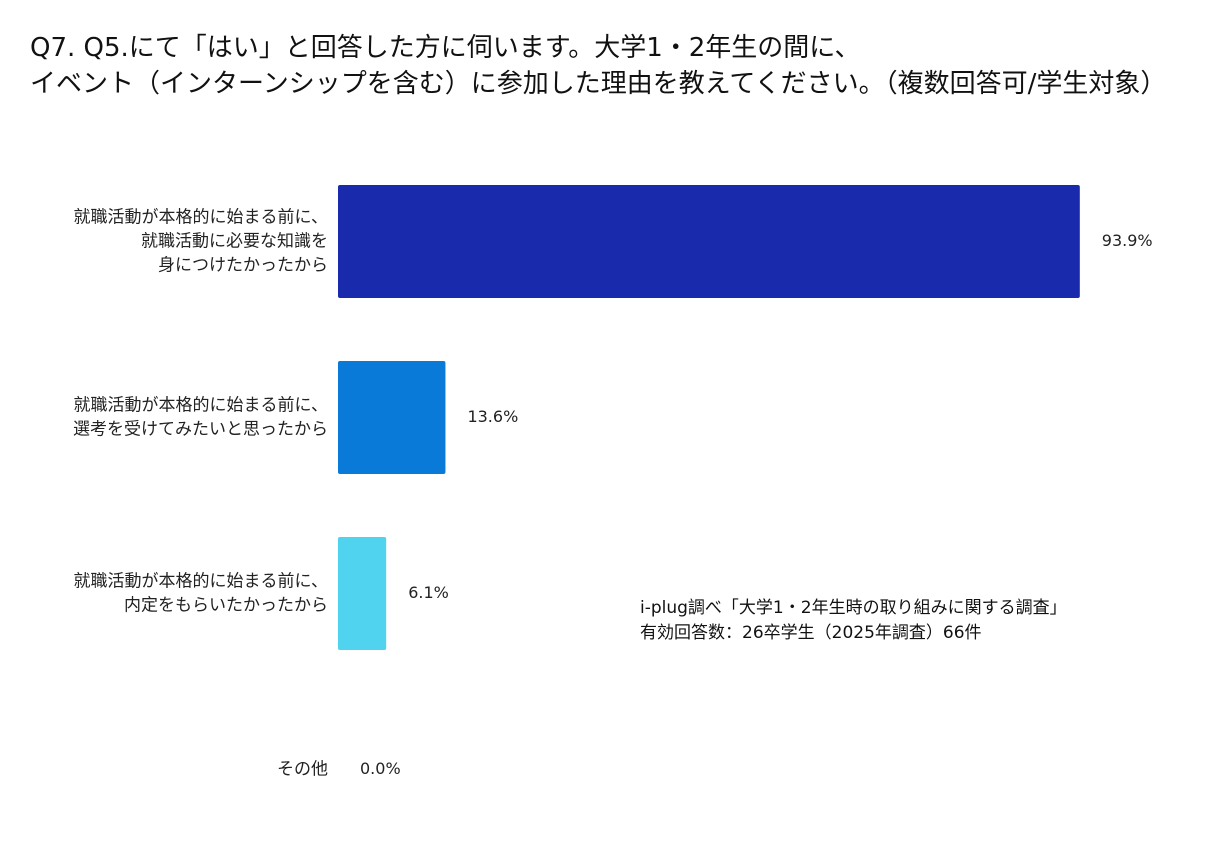 This screenshot has width=1216, height=856. What do you see at coordinates (1127, 240) in the screenshot?
I see `value-label-1: 93.9%` at bounding box center [1127, 240].